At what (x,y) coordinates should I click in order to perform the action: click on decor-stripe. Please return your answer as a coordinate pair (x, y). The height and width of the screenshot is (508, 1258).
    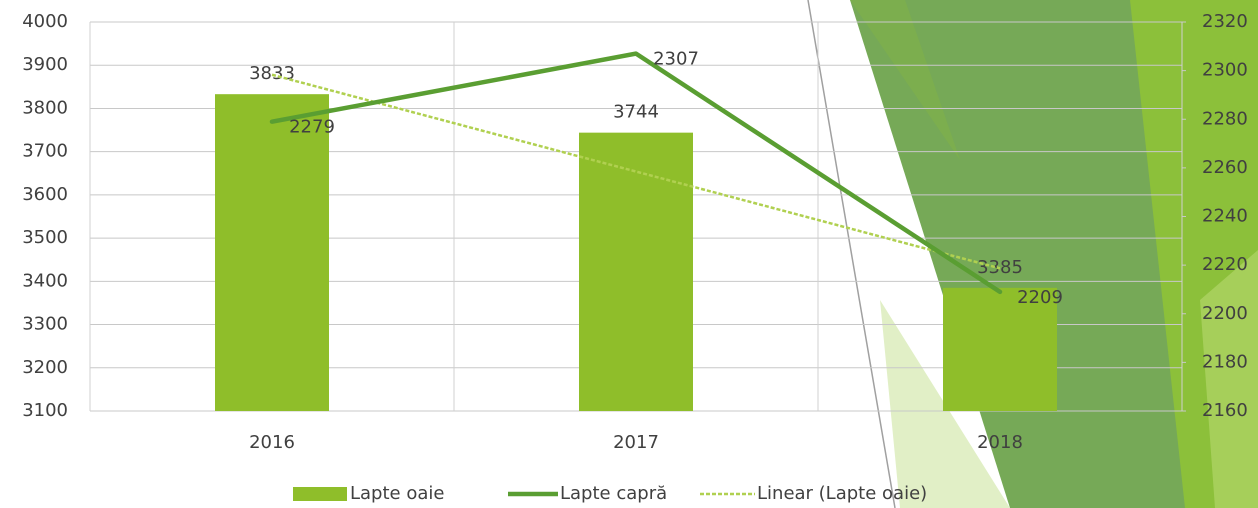
    Looking at the image, I should click on (1229, 379).